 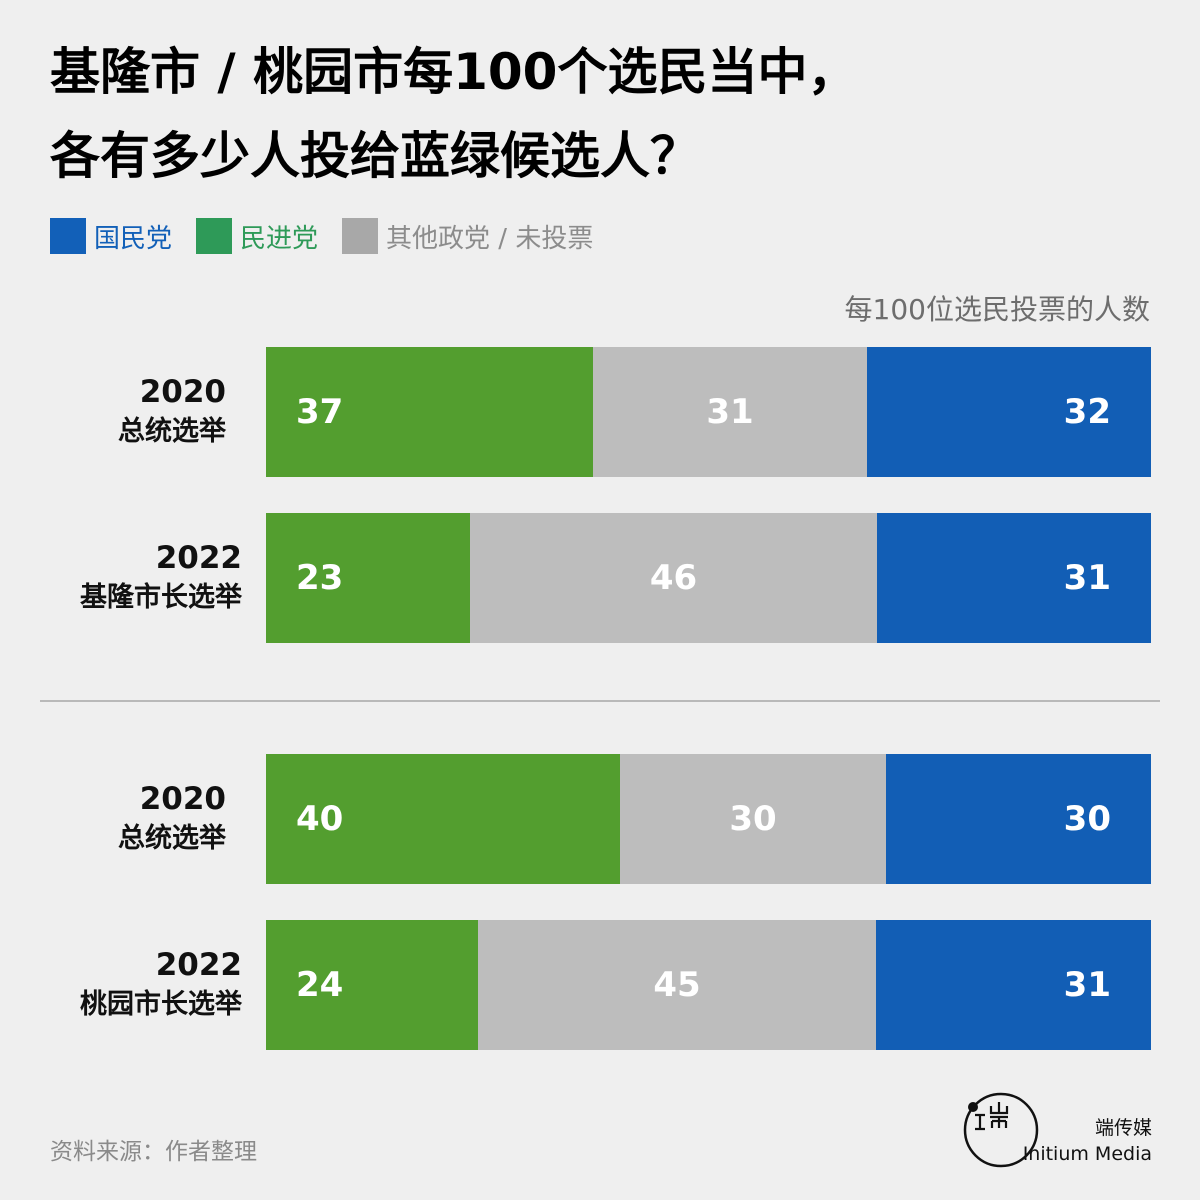 I want to click on legend: 国民党 民进党 其他政党 / 未投票, so click(x=333, y=236).